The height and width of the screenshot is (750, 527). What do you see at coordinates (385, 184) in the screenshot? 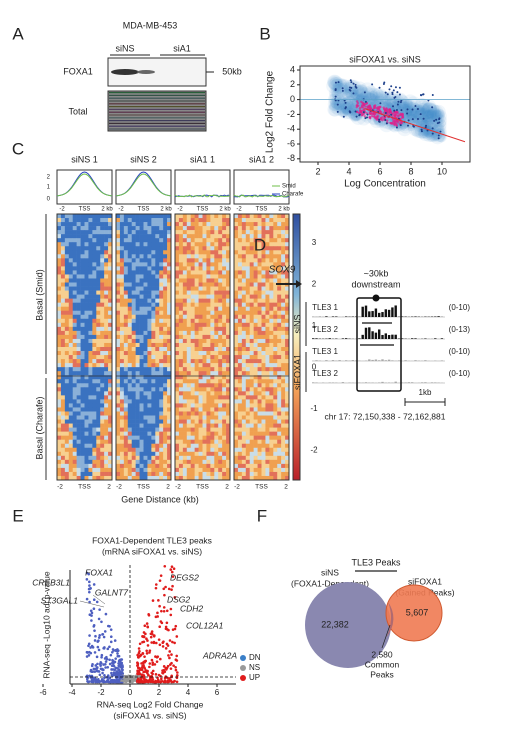
I see `label: Log Concentration` at bounding box center [385, 184].